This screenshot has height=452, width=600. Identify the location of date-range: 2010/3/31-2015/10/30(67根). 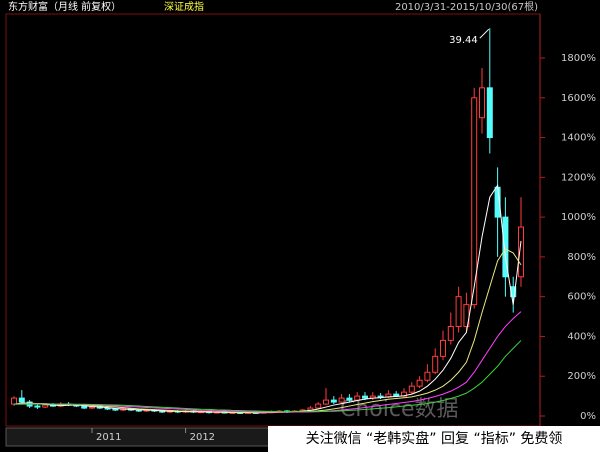
(466, 6).